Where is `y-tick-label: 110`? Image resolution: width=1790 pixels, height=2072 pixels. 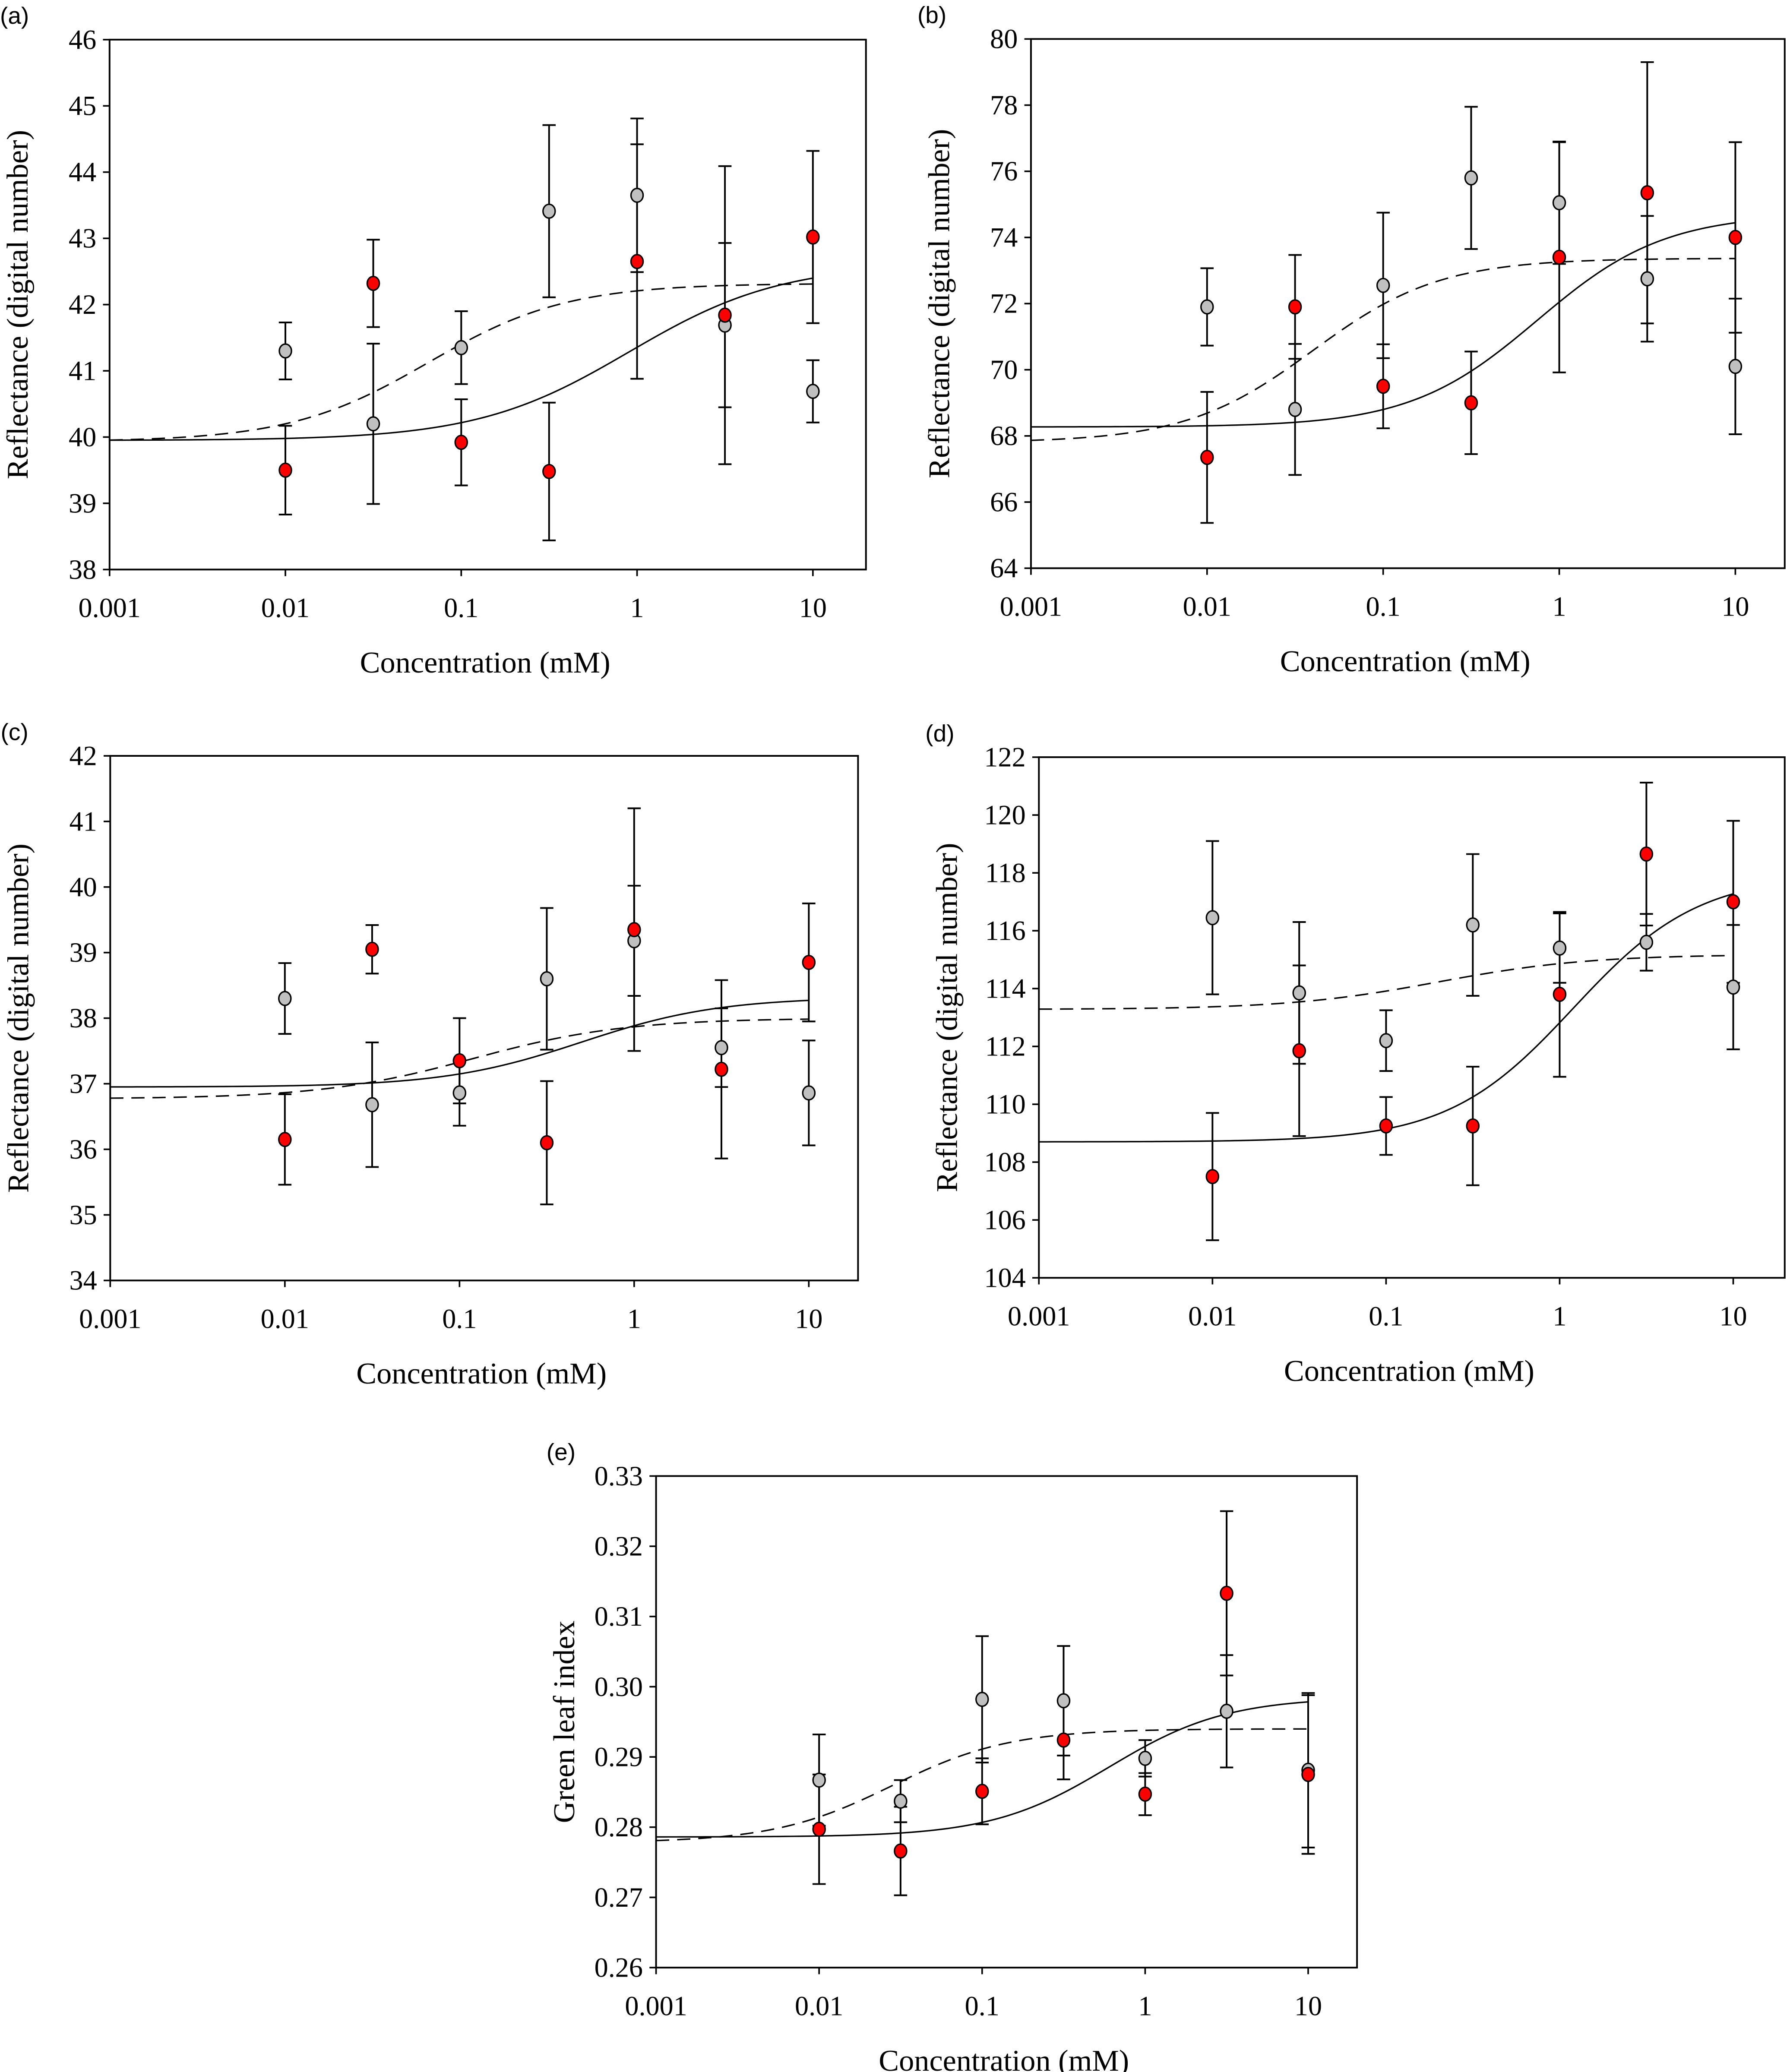
y-tick-label: 110 is located at coordinates (1006, 1104).